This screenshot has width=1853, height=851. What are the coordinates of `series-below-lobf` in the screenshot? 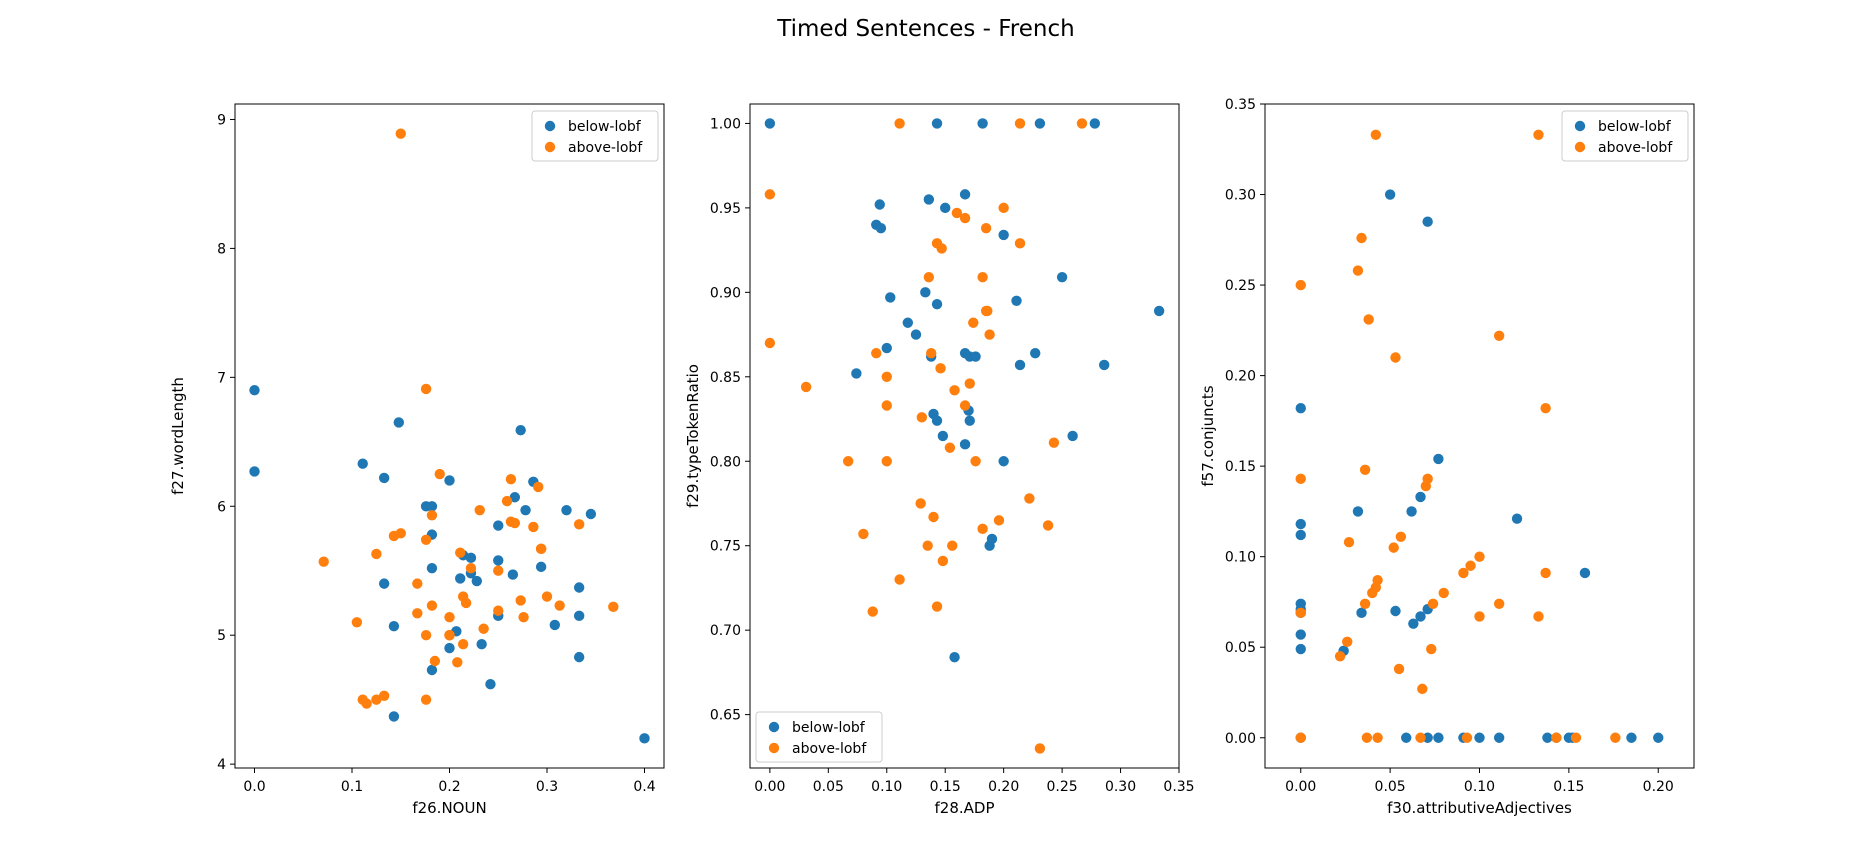 It's located at (964, 390).